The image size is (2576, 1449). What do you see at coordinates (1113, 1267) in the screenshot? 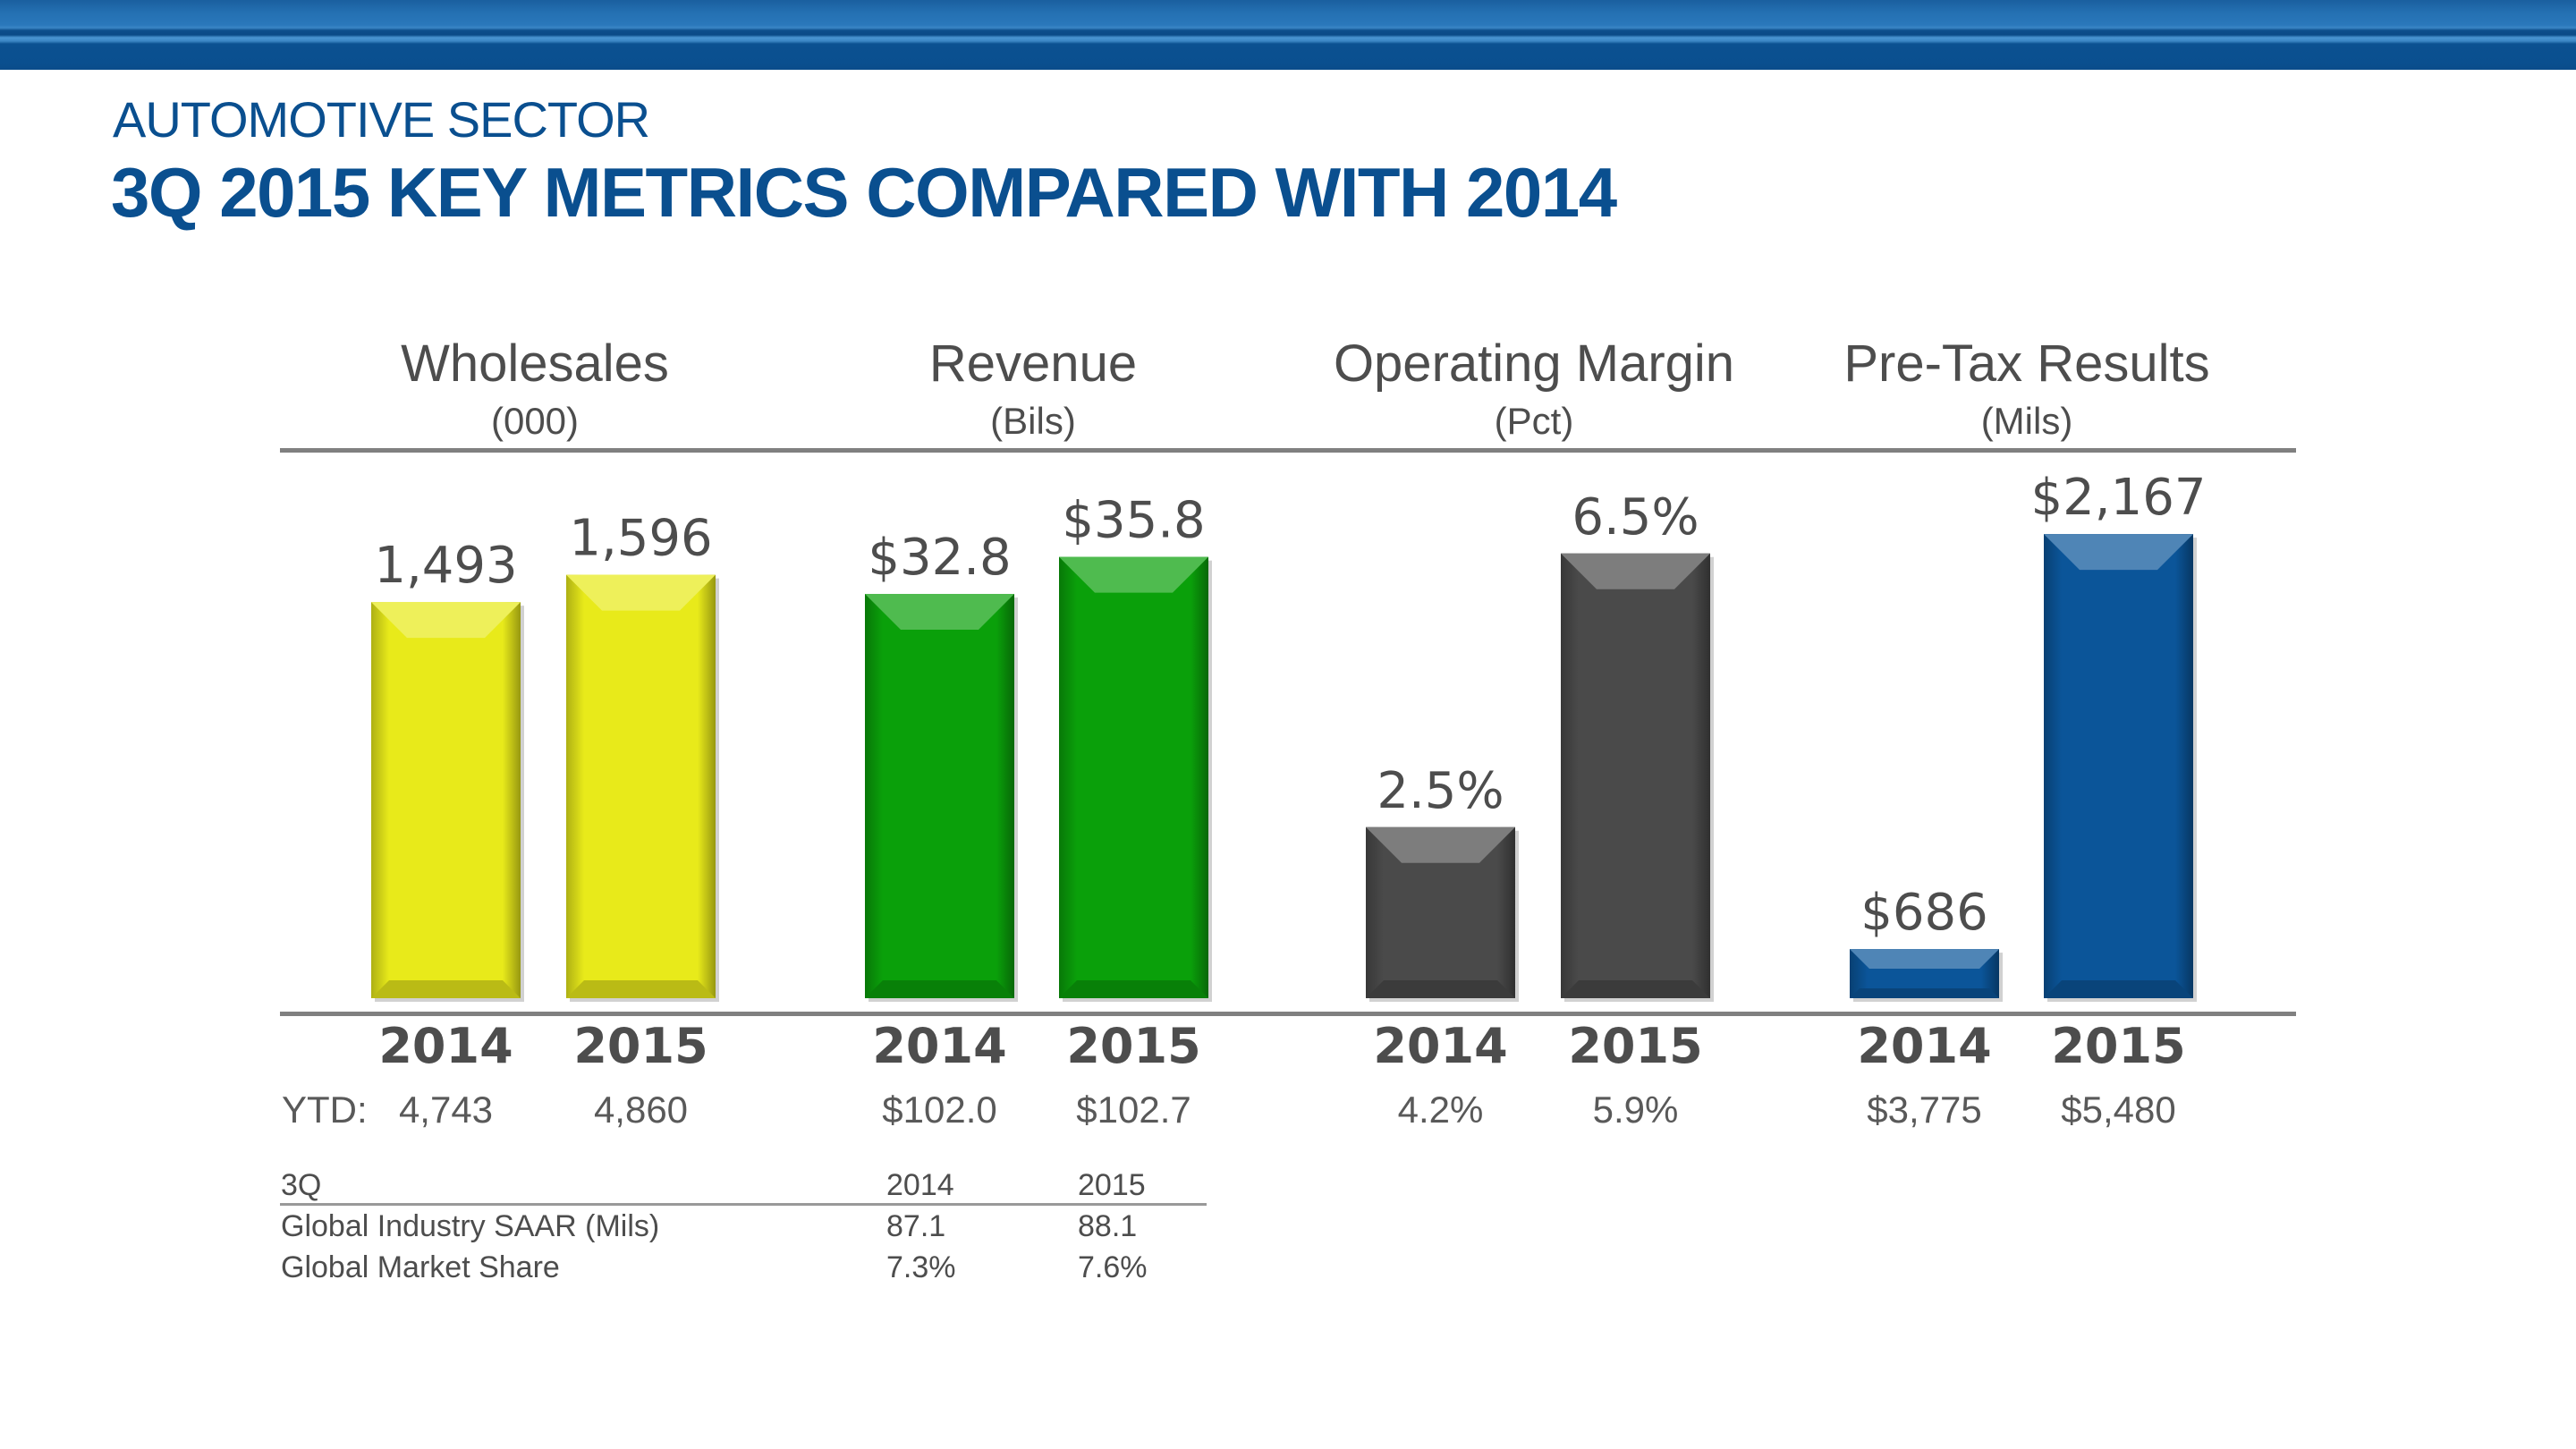
I see `table-cell: 7.6%` at bounding box center [1113, 1267].